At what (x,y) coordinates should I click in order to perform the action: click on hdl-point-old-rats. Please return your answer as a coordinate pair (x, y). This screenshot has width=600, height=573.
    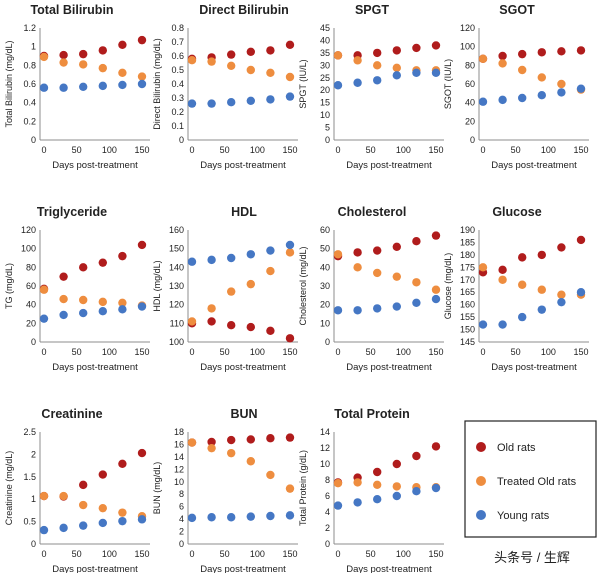
    Looking at the image, I should click on (211, 321).